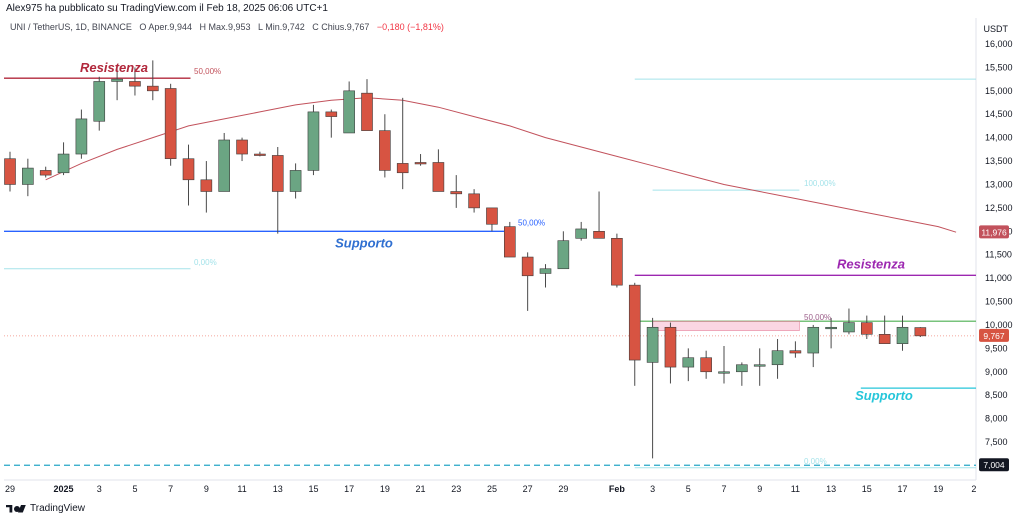 Image resolution: width=1024 pixels, height=521 pixels. What do you see at coordinates (815, 461) in the screenshot?
I see `fib-label-0-right: 0,00%` at bounding box center [815, 461].